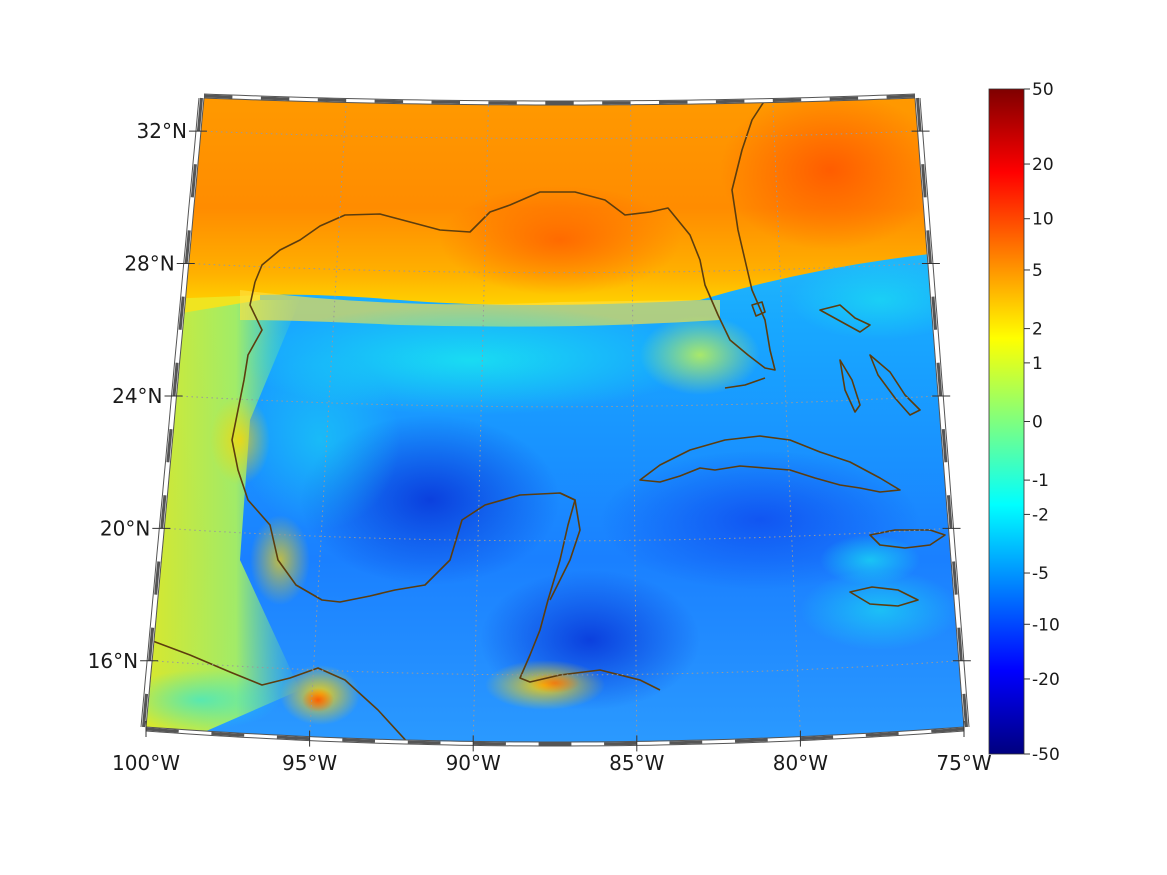 Image resolution: width=1167 pixels, height=875 pixels. What do you see at coordinates (309, 763) in the screenshot?
I see `lon-tick-label: 95°W` at bounding box center [309, 763].